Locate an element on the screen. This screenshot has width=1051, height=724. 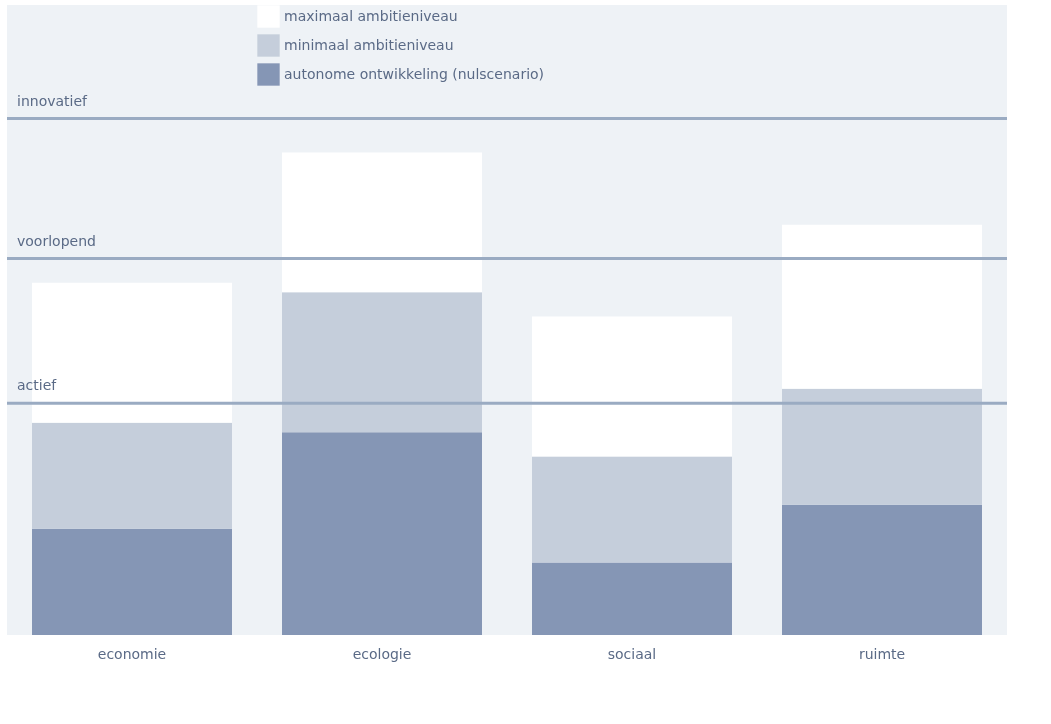
x-tick-label: economie is located at coordinates (132, 653).